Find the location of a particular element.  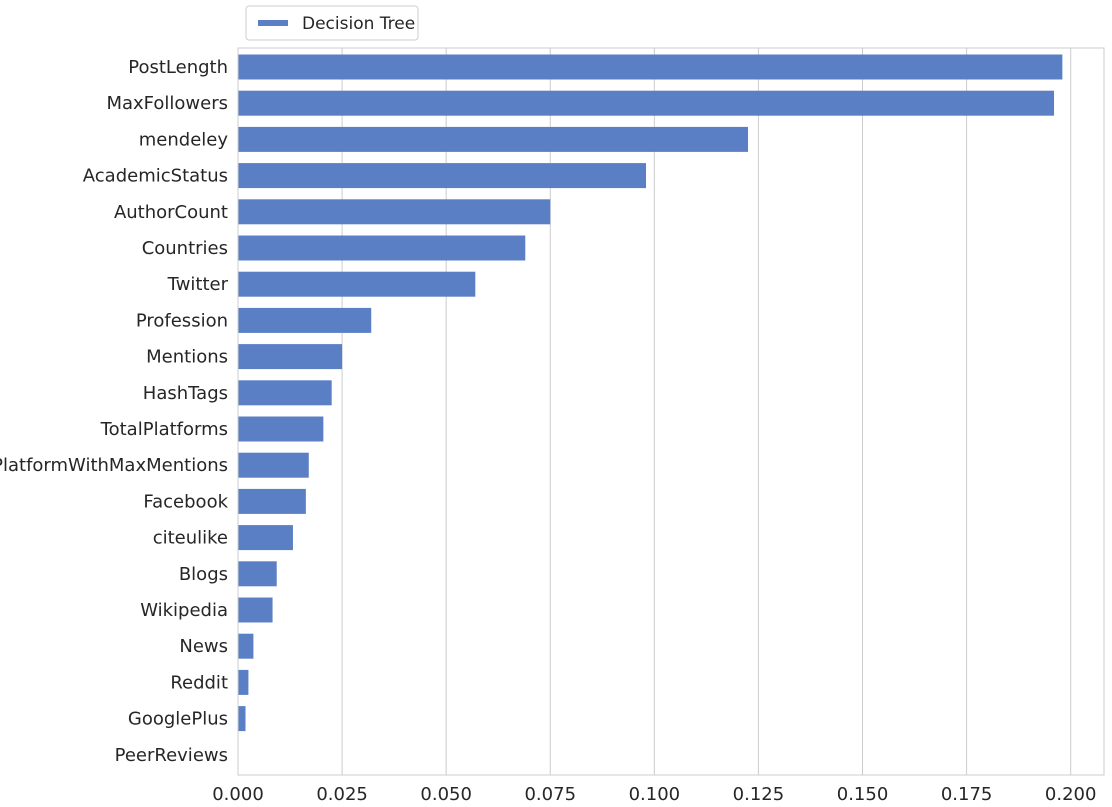

legend-box is located at coordinates (332, 23).